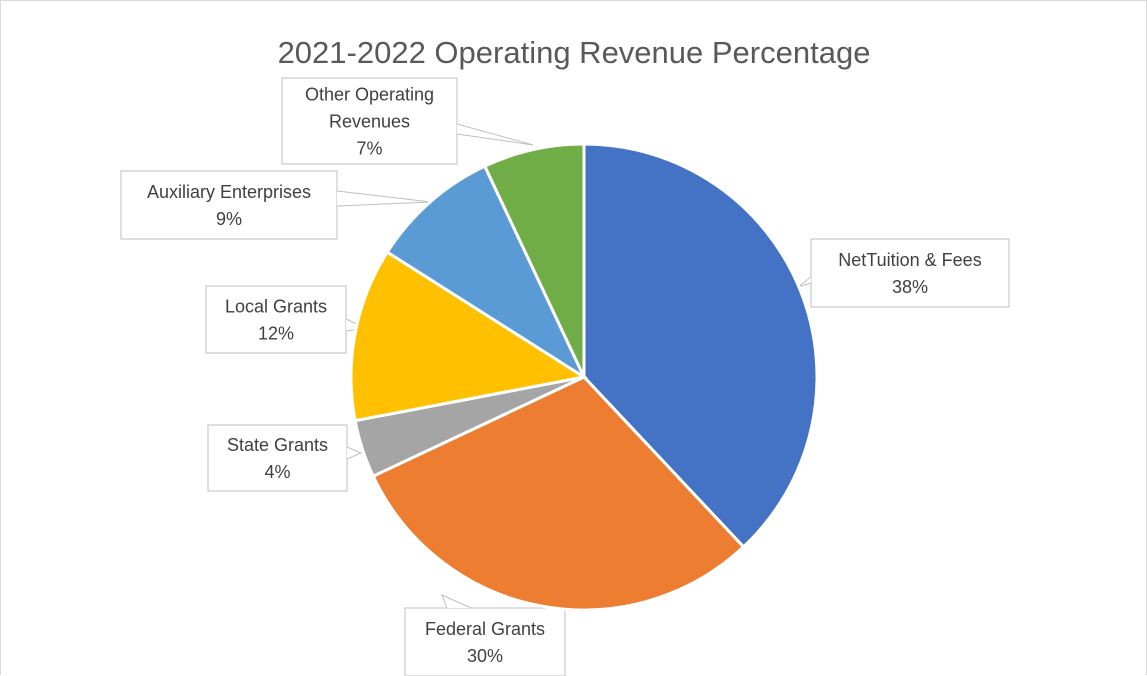 The image size is (1147, 676). I want to click on data-label-value: 30%, so click(485, 656).